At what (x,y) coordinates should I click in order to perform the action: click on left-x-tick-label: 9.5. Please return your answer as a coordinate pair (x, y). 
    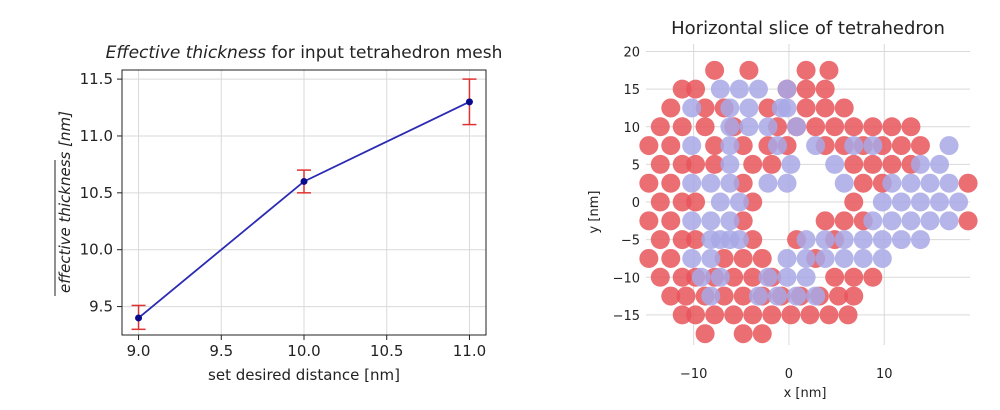
    Looking at the image, I should click on (221, 351).